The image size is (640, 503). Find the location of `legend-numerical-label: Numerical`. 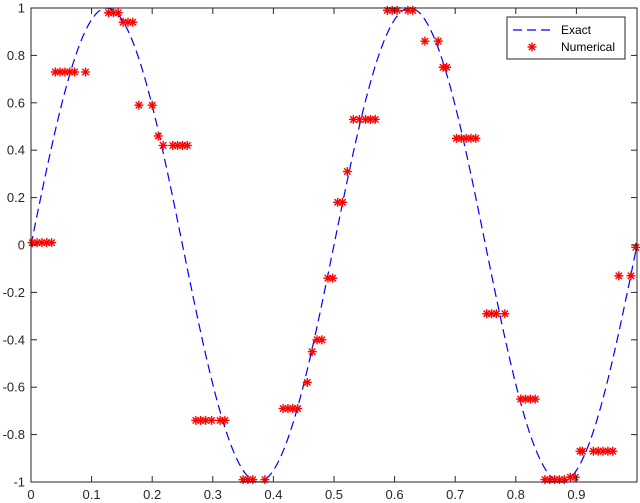

legend-numerical-label: Numerical is located at coordinates (588, 47).